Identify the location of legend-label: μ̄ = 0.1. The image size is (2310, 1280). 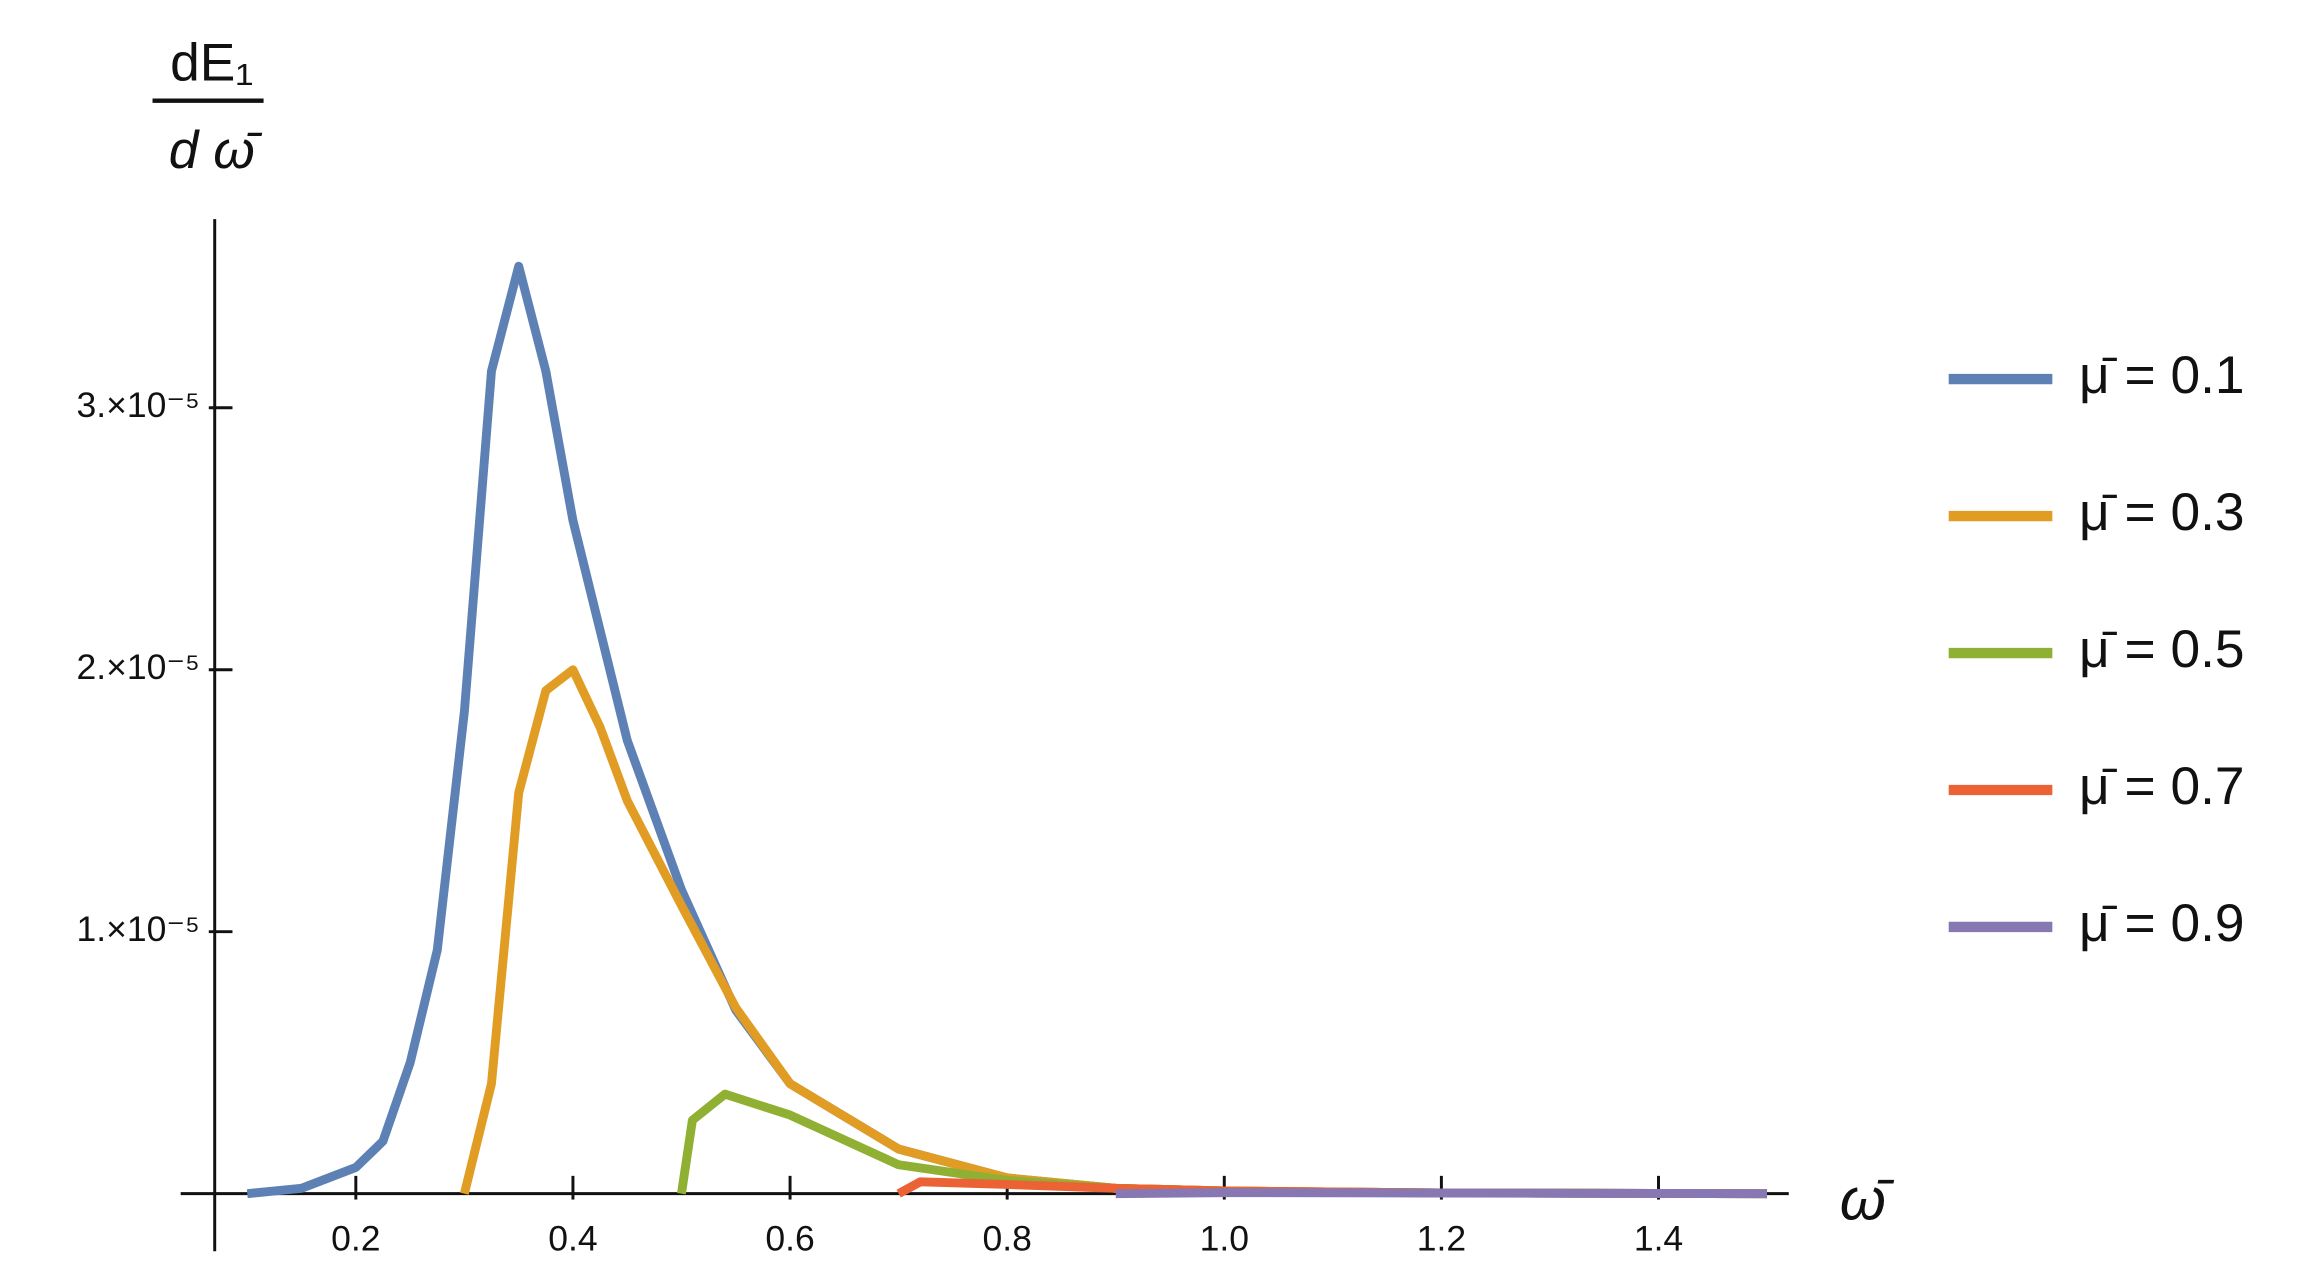
(2162, 375).